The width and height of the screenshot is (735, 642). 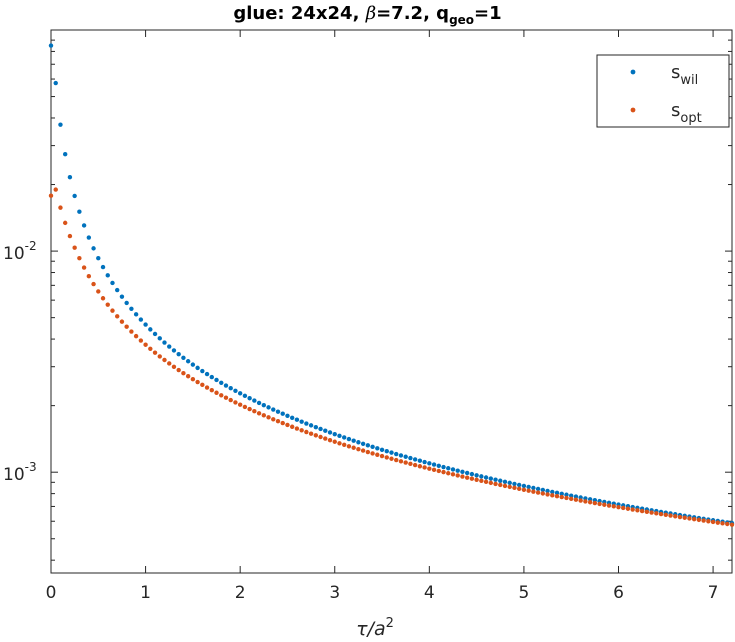 I want to click on x-axis-label: τ/a2, so click(x=375, y=628).